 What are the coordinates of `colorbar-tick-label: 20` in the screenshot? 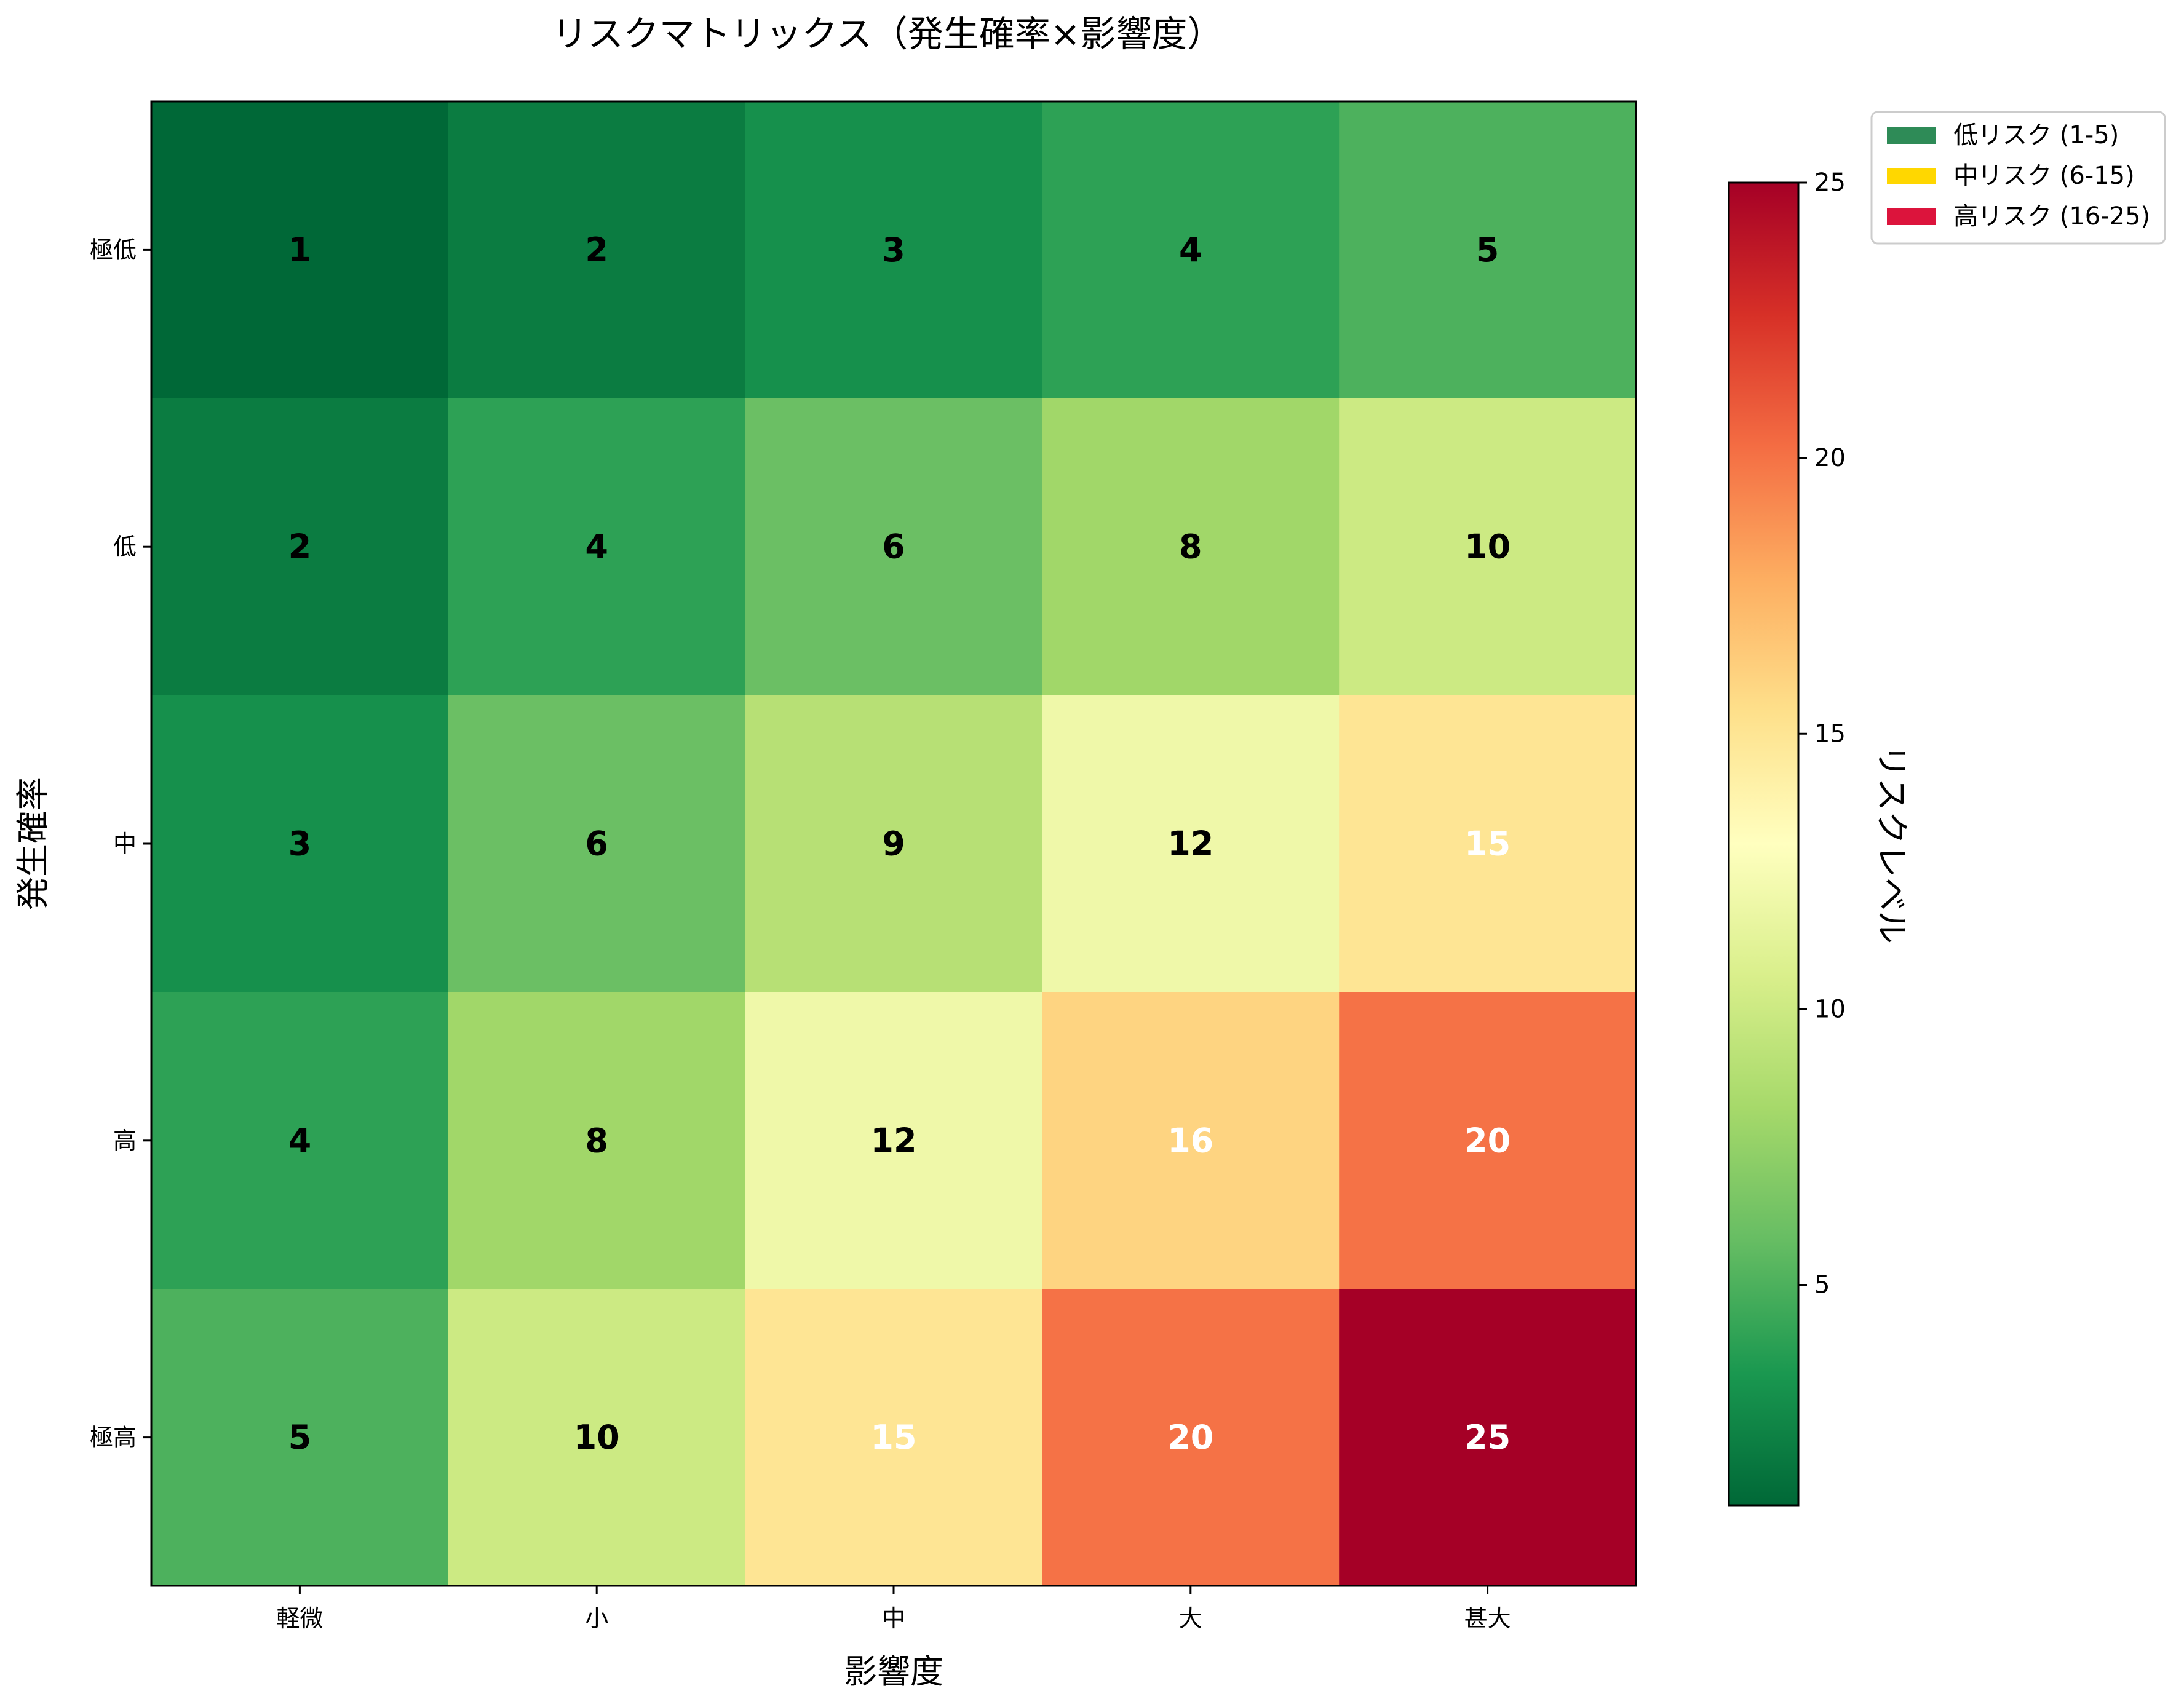 It's located at (1830, 458).